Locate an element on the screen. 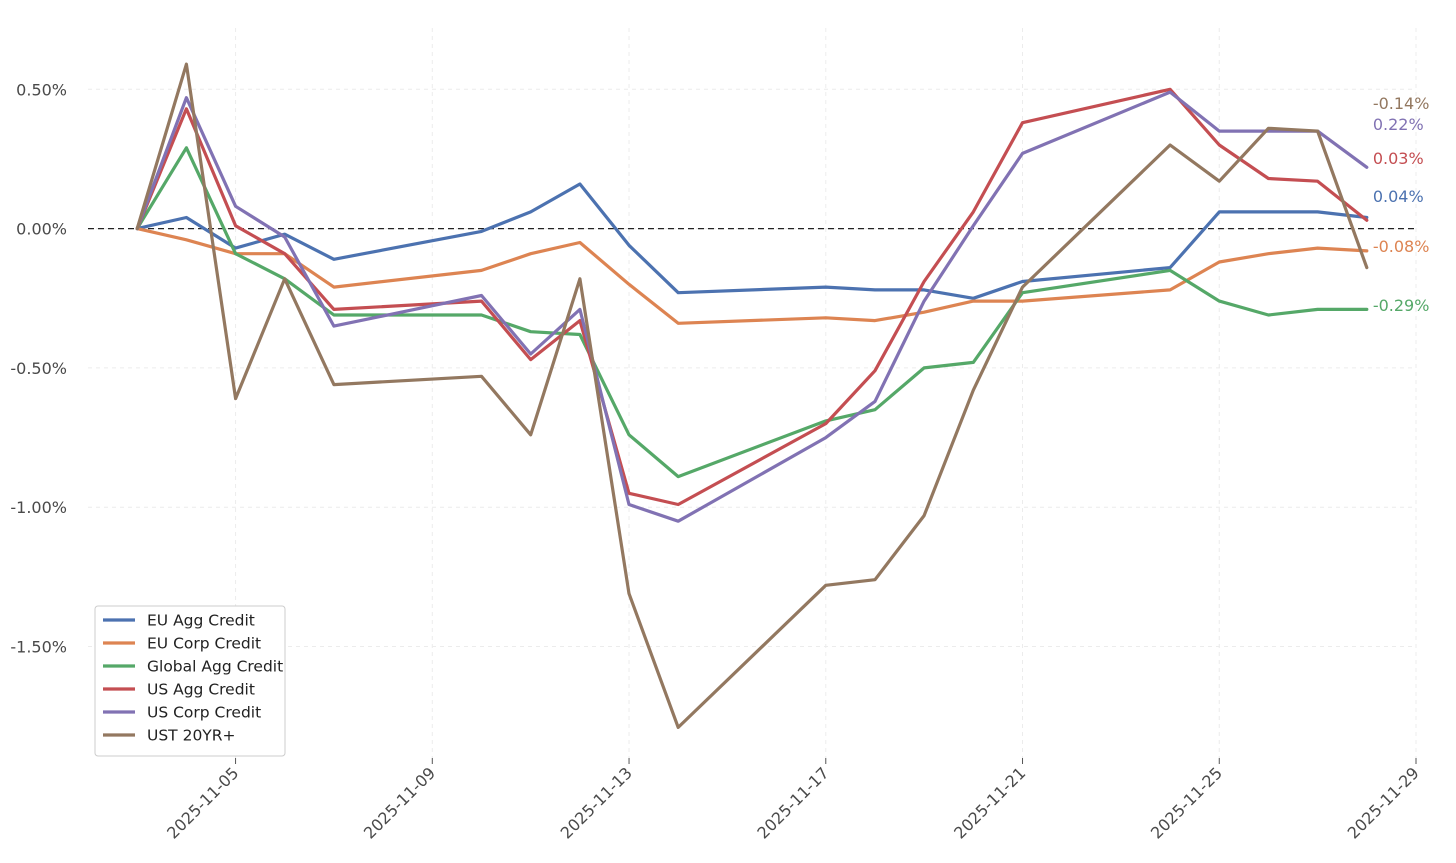 The image size is (1456, 863). y-tick-label: 0.00% is located at coordinates (41, 229).